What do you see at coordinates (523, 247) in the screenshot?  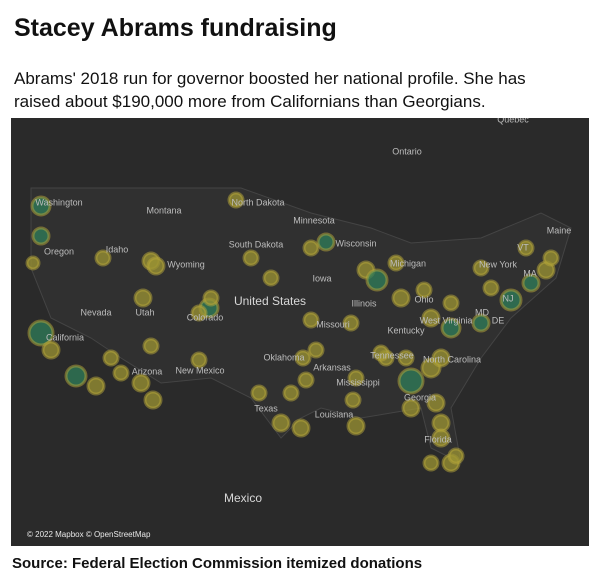 I see `map-label: VT` at bounding box center [523, 247].